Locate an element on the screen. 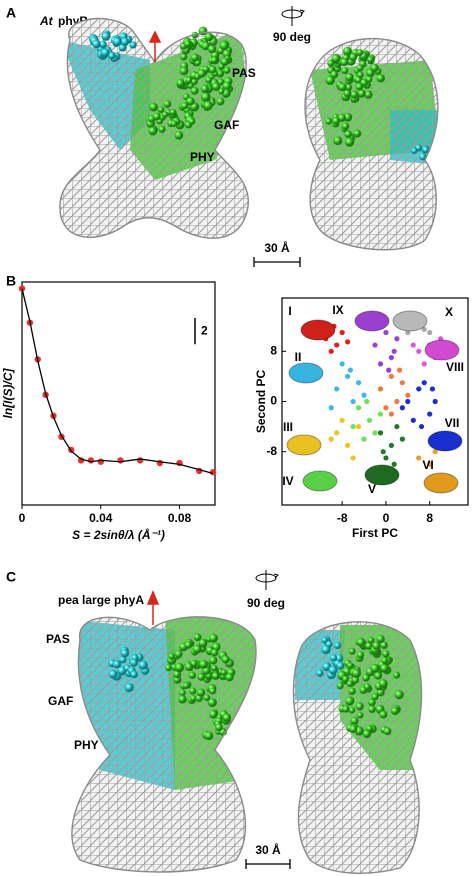  panel-label: B is located at coordinates (11, 281).